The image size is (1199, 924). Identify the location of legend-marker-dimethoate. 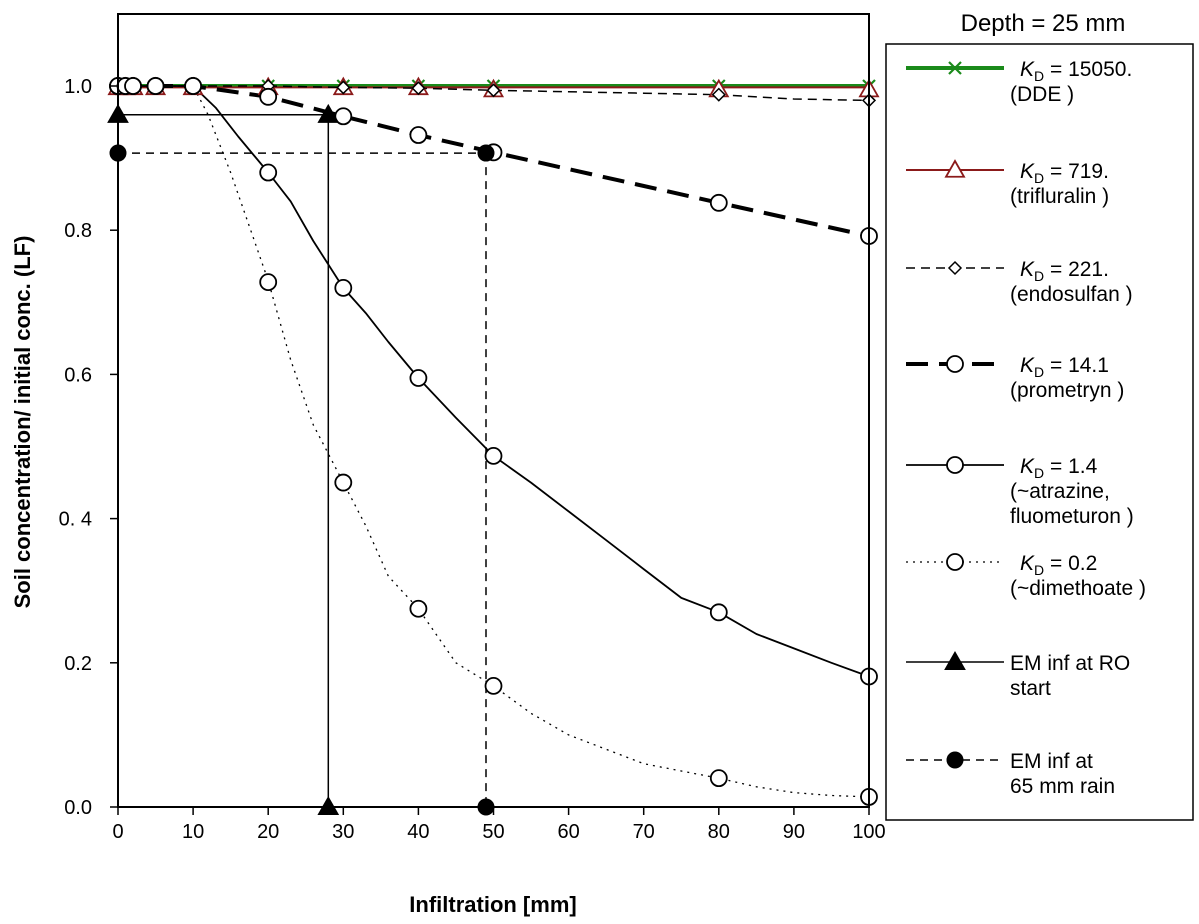
(955, 562).